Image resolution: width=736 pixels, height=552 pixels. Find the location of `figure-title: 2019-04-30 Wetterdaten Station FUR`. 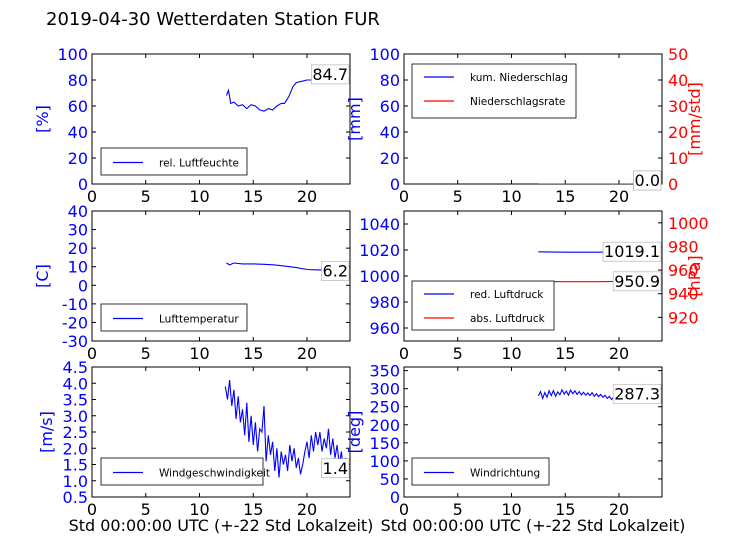

figure-title: 2019-04-30 Wetterdaten Station FUR is located at coordinates (213, 19).